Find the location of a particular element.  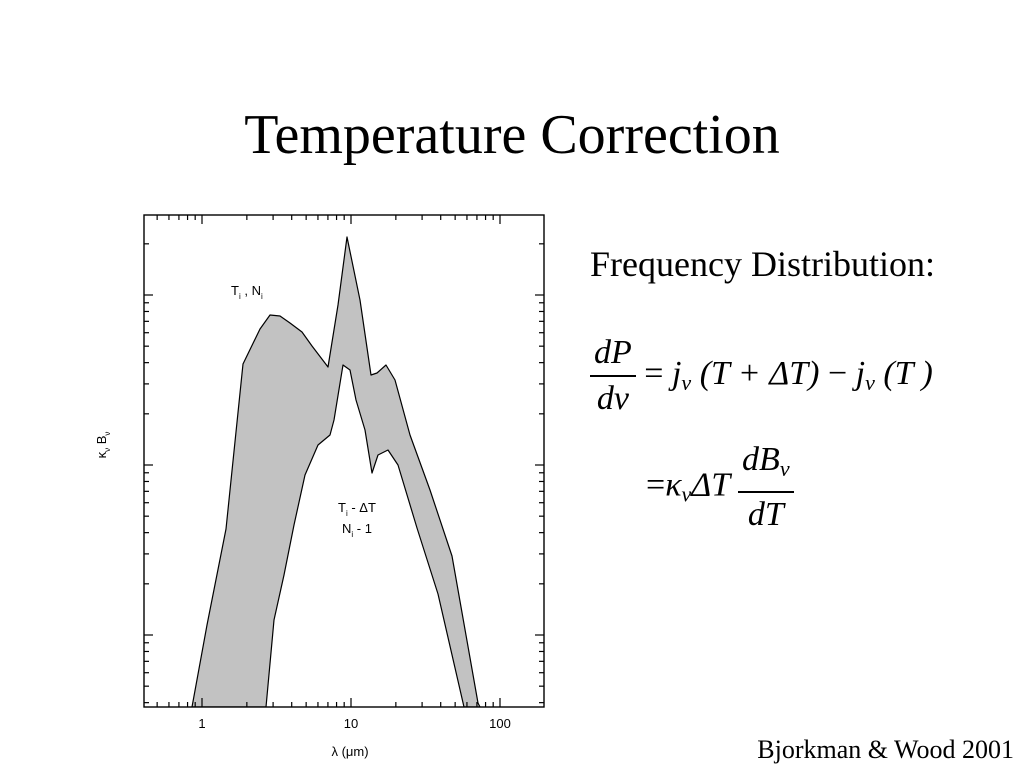

x-tick-label: 100 is located at coordinates (500, 723).